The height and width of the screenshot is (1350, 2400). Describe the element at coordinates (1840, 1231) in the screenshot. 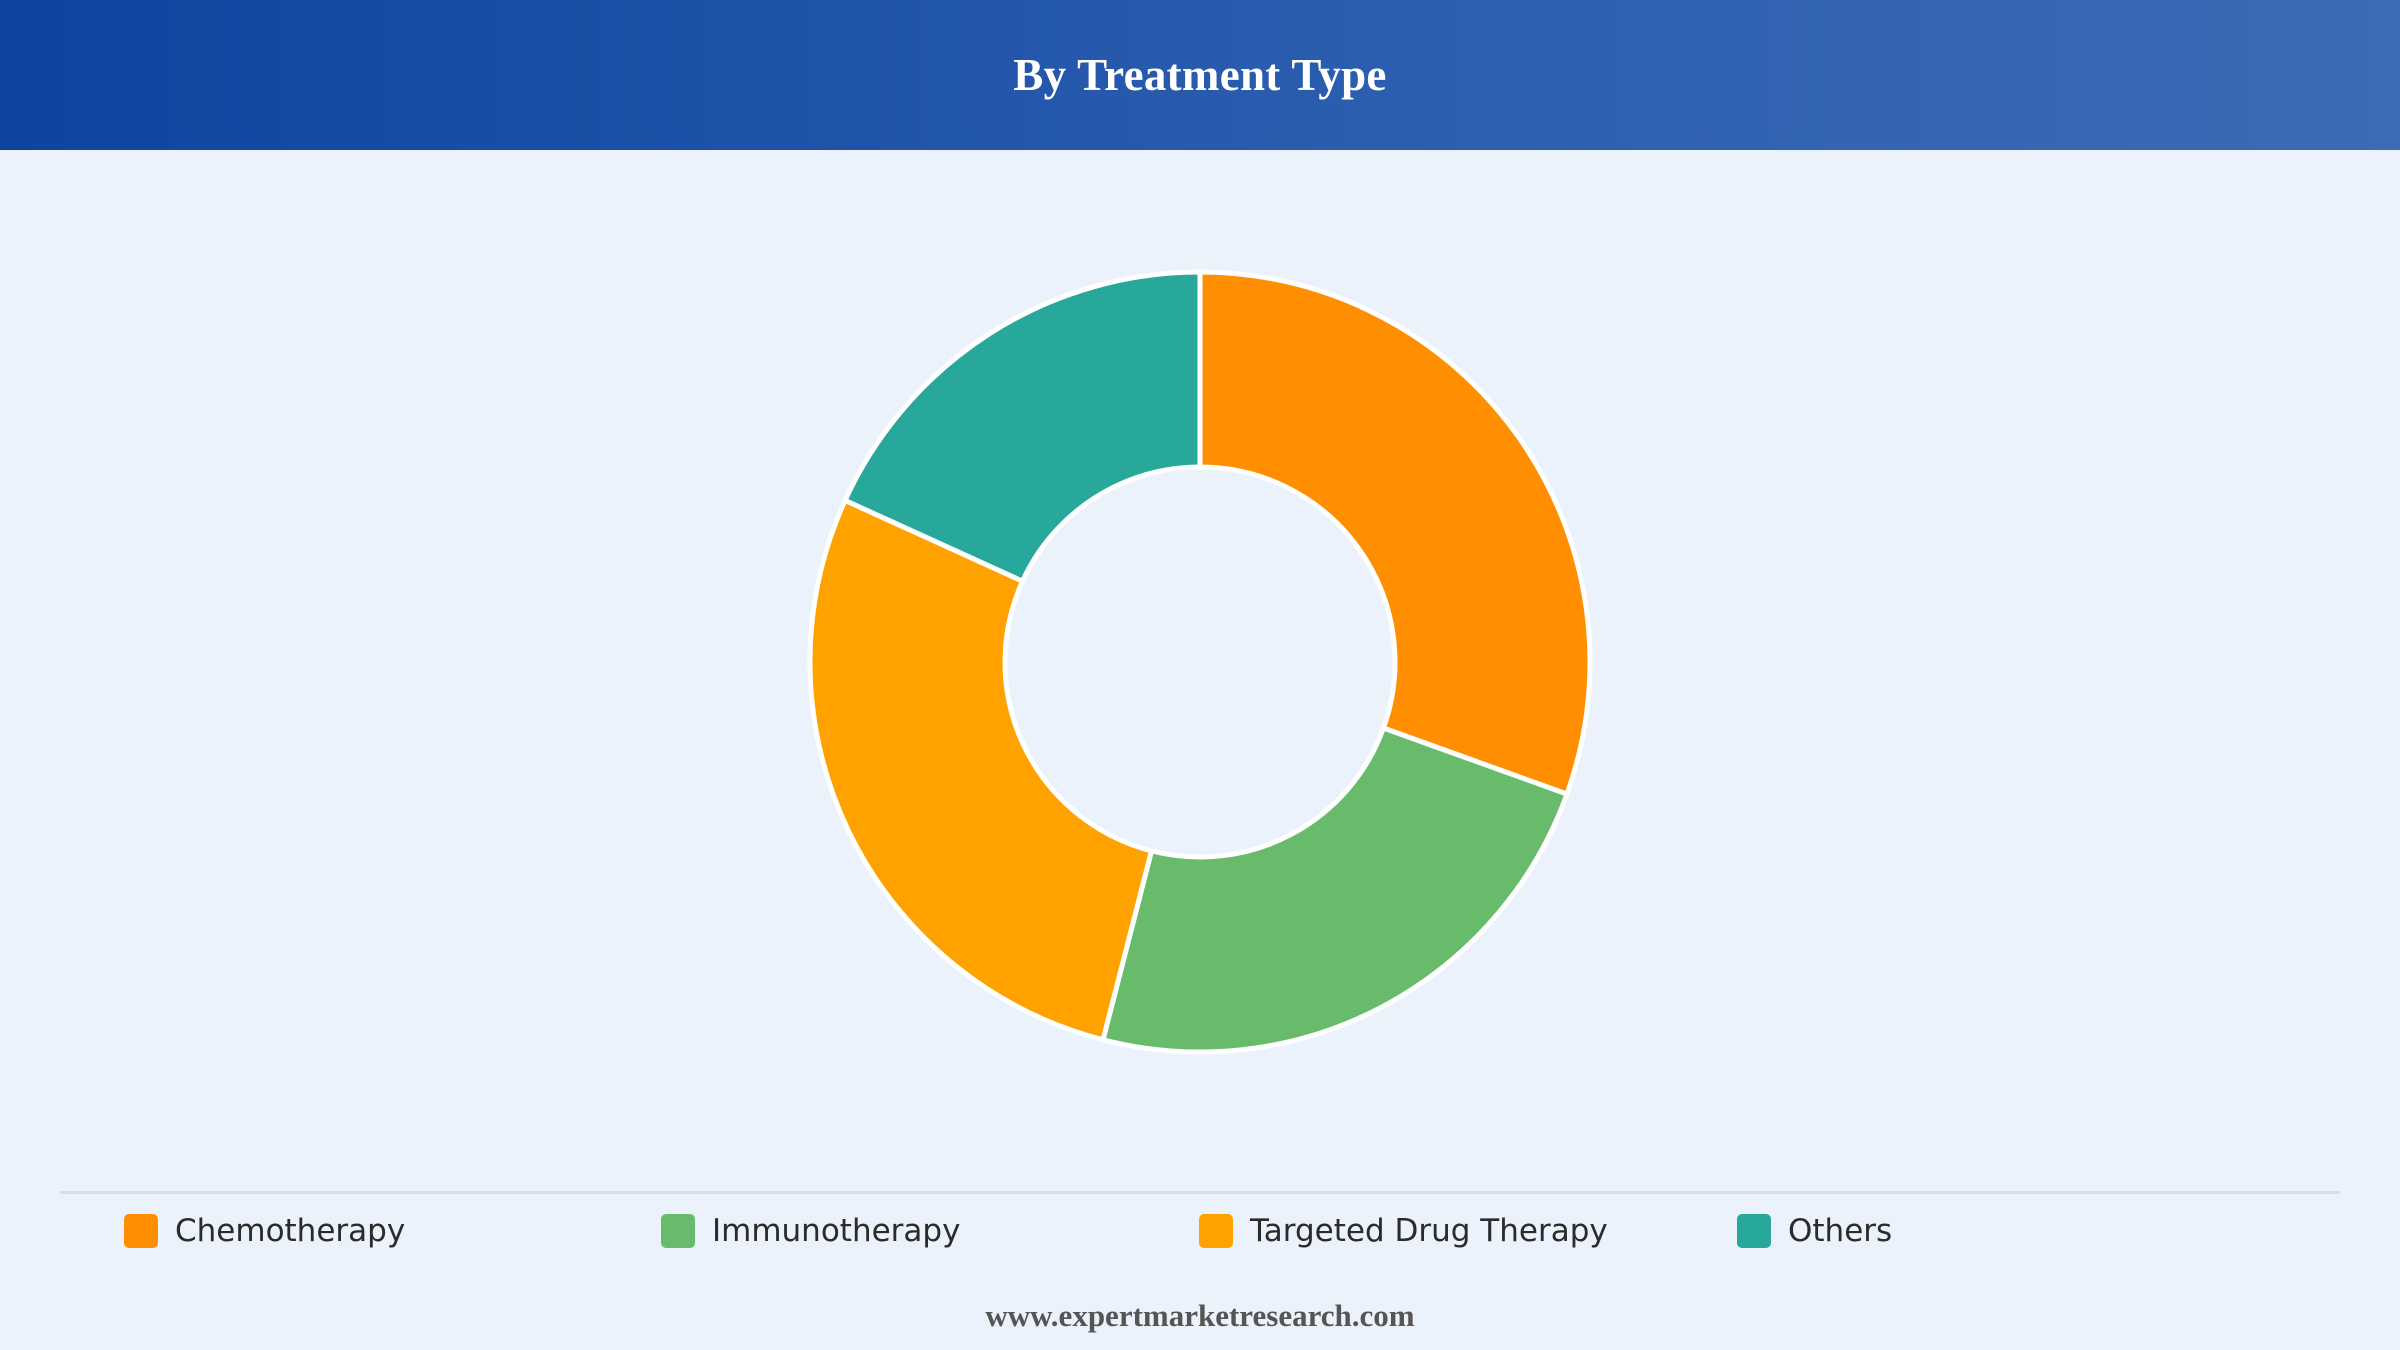

I see `legend-label-others: Others` at that location.